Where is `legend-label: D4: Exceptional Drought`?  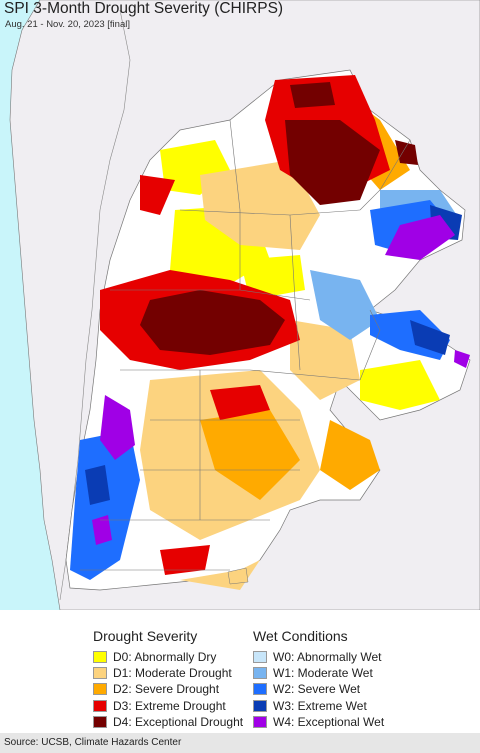 legend-label: D4: Exceptional Drought is located at coordinates (178, 721).